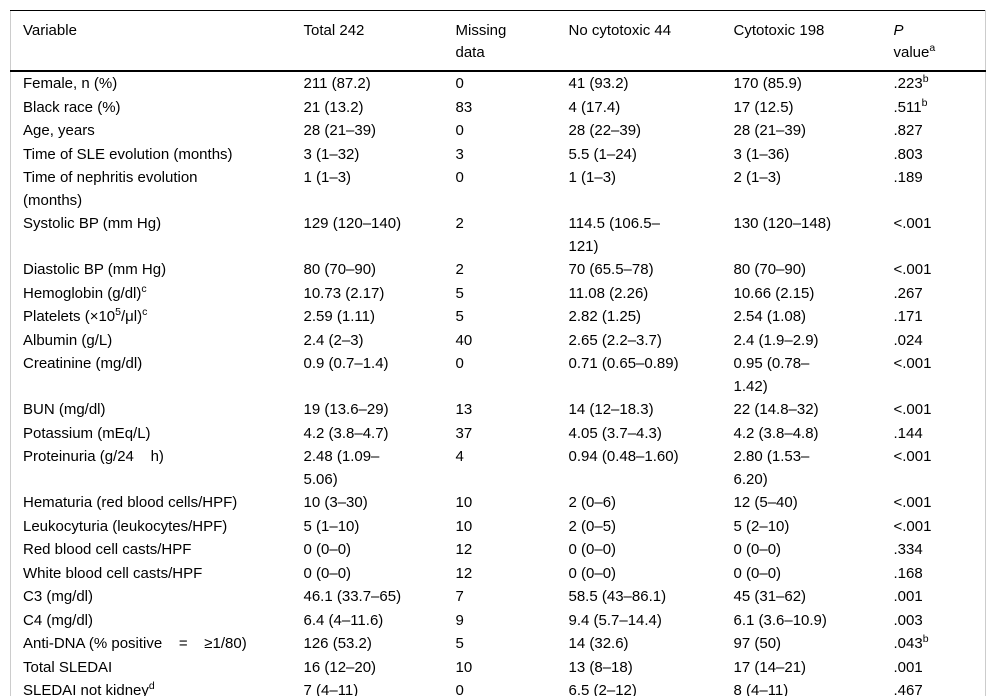  What do you see at coordinates (813, 41) in the screenshot?
I see `col-header-cytotoxic: Cytotoxic 198` at bounding box center [813, 41].